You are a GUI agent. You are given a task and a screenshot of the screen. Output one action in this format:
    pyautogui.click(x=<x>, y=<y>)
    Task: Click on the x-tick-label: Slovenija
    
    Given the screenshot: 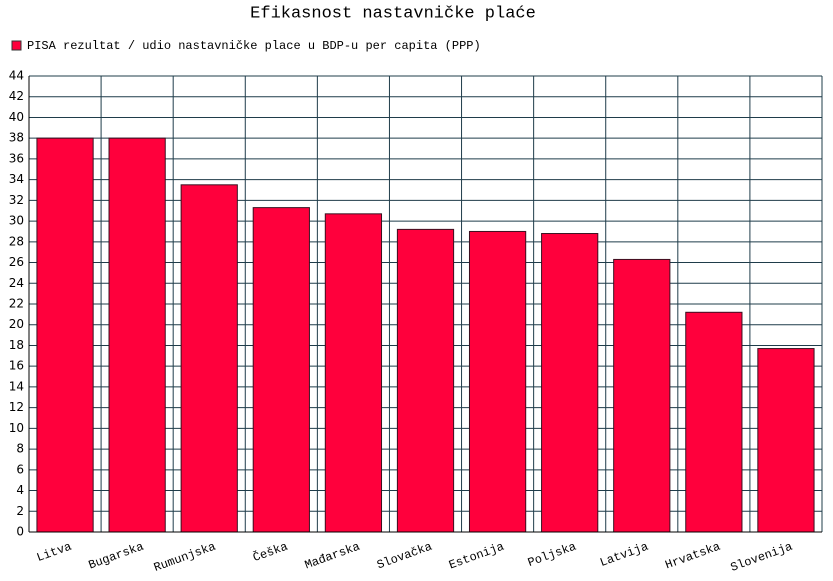 What is the action you would take?
    pyautogui.click(x=762, y=557)
    